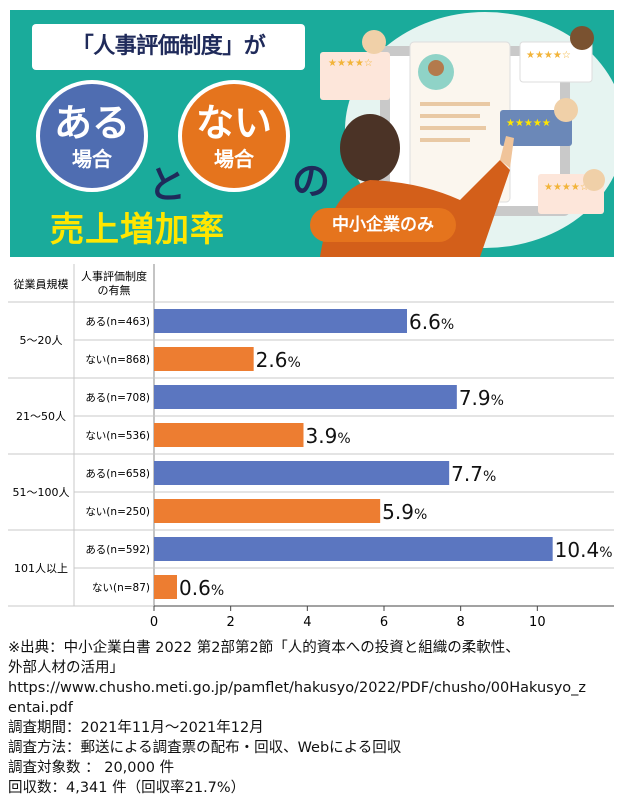  Describe the element at coordinates (537, 622) in the screenshot. I see `x-tick-label: 10` at that location.